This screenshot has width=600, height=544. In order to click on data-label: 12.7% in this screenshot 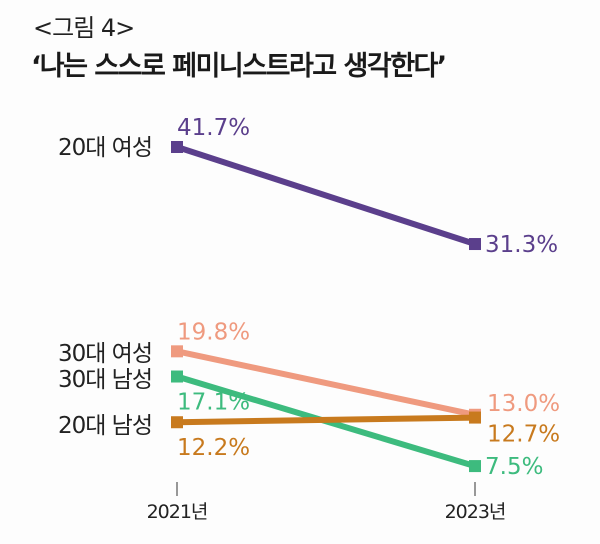, I will do `click(523, 435)`.